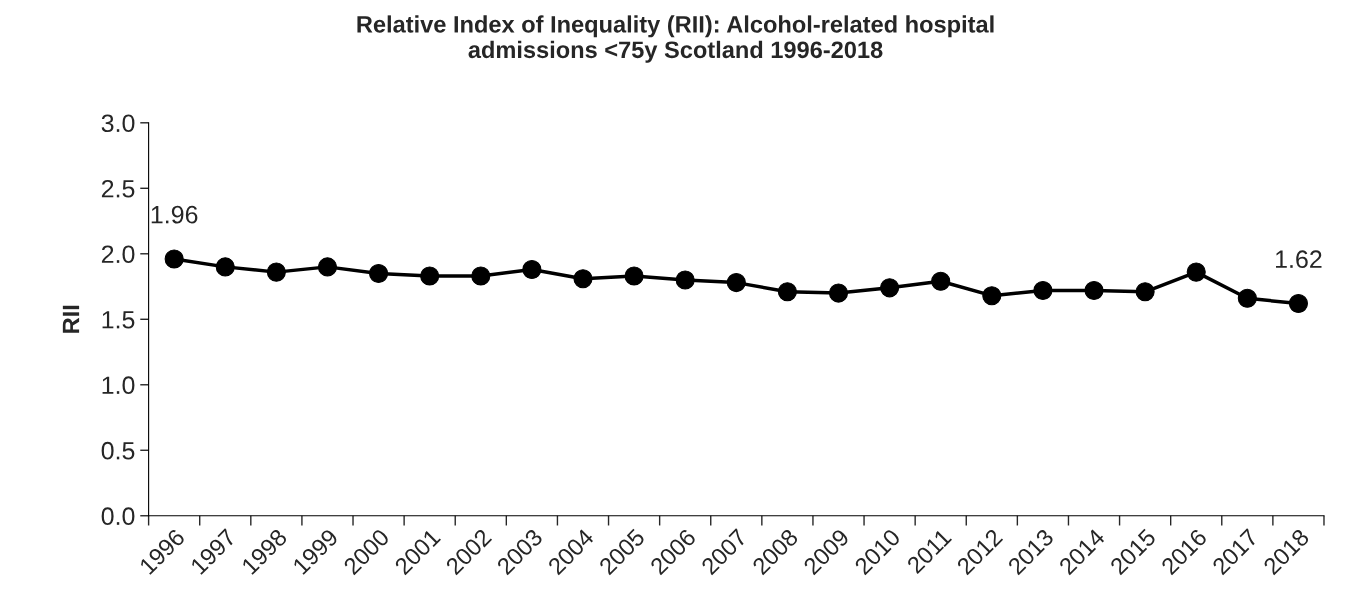 This screenshot has height=614, width=1351. What do you see at coordinates (118, 516) in the screenshot?
I see `y-tick-label: 0.0` at bounding box center [118, 516].